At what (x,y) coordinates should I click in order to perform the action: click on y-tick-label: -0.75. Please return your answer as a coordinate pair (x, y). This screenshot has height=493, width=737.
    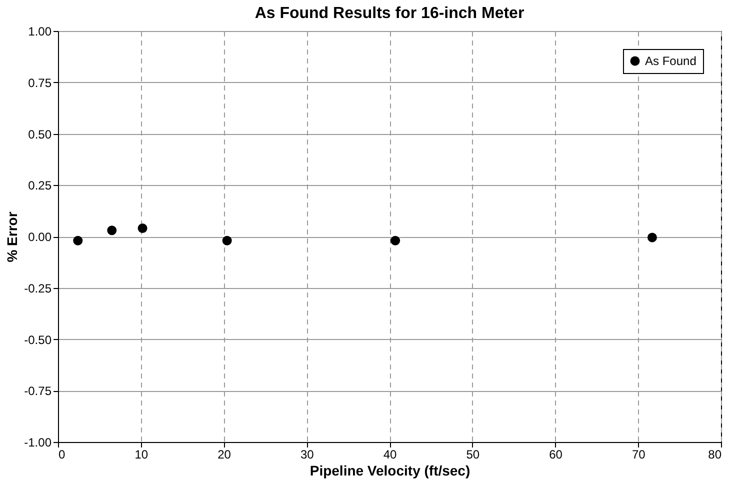
    Looking at the image, I should click on (38, 391).